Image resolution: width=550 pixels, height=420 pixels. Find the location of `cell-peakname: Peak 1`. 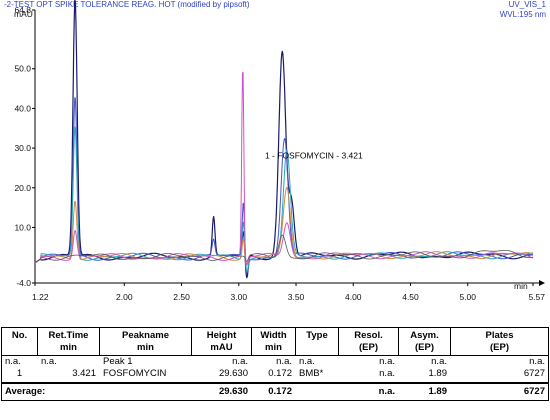

cell-peakname: Peak 1 is located at coordinates (118, 361).